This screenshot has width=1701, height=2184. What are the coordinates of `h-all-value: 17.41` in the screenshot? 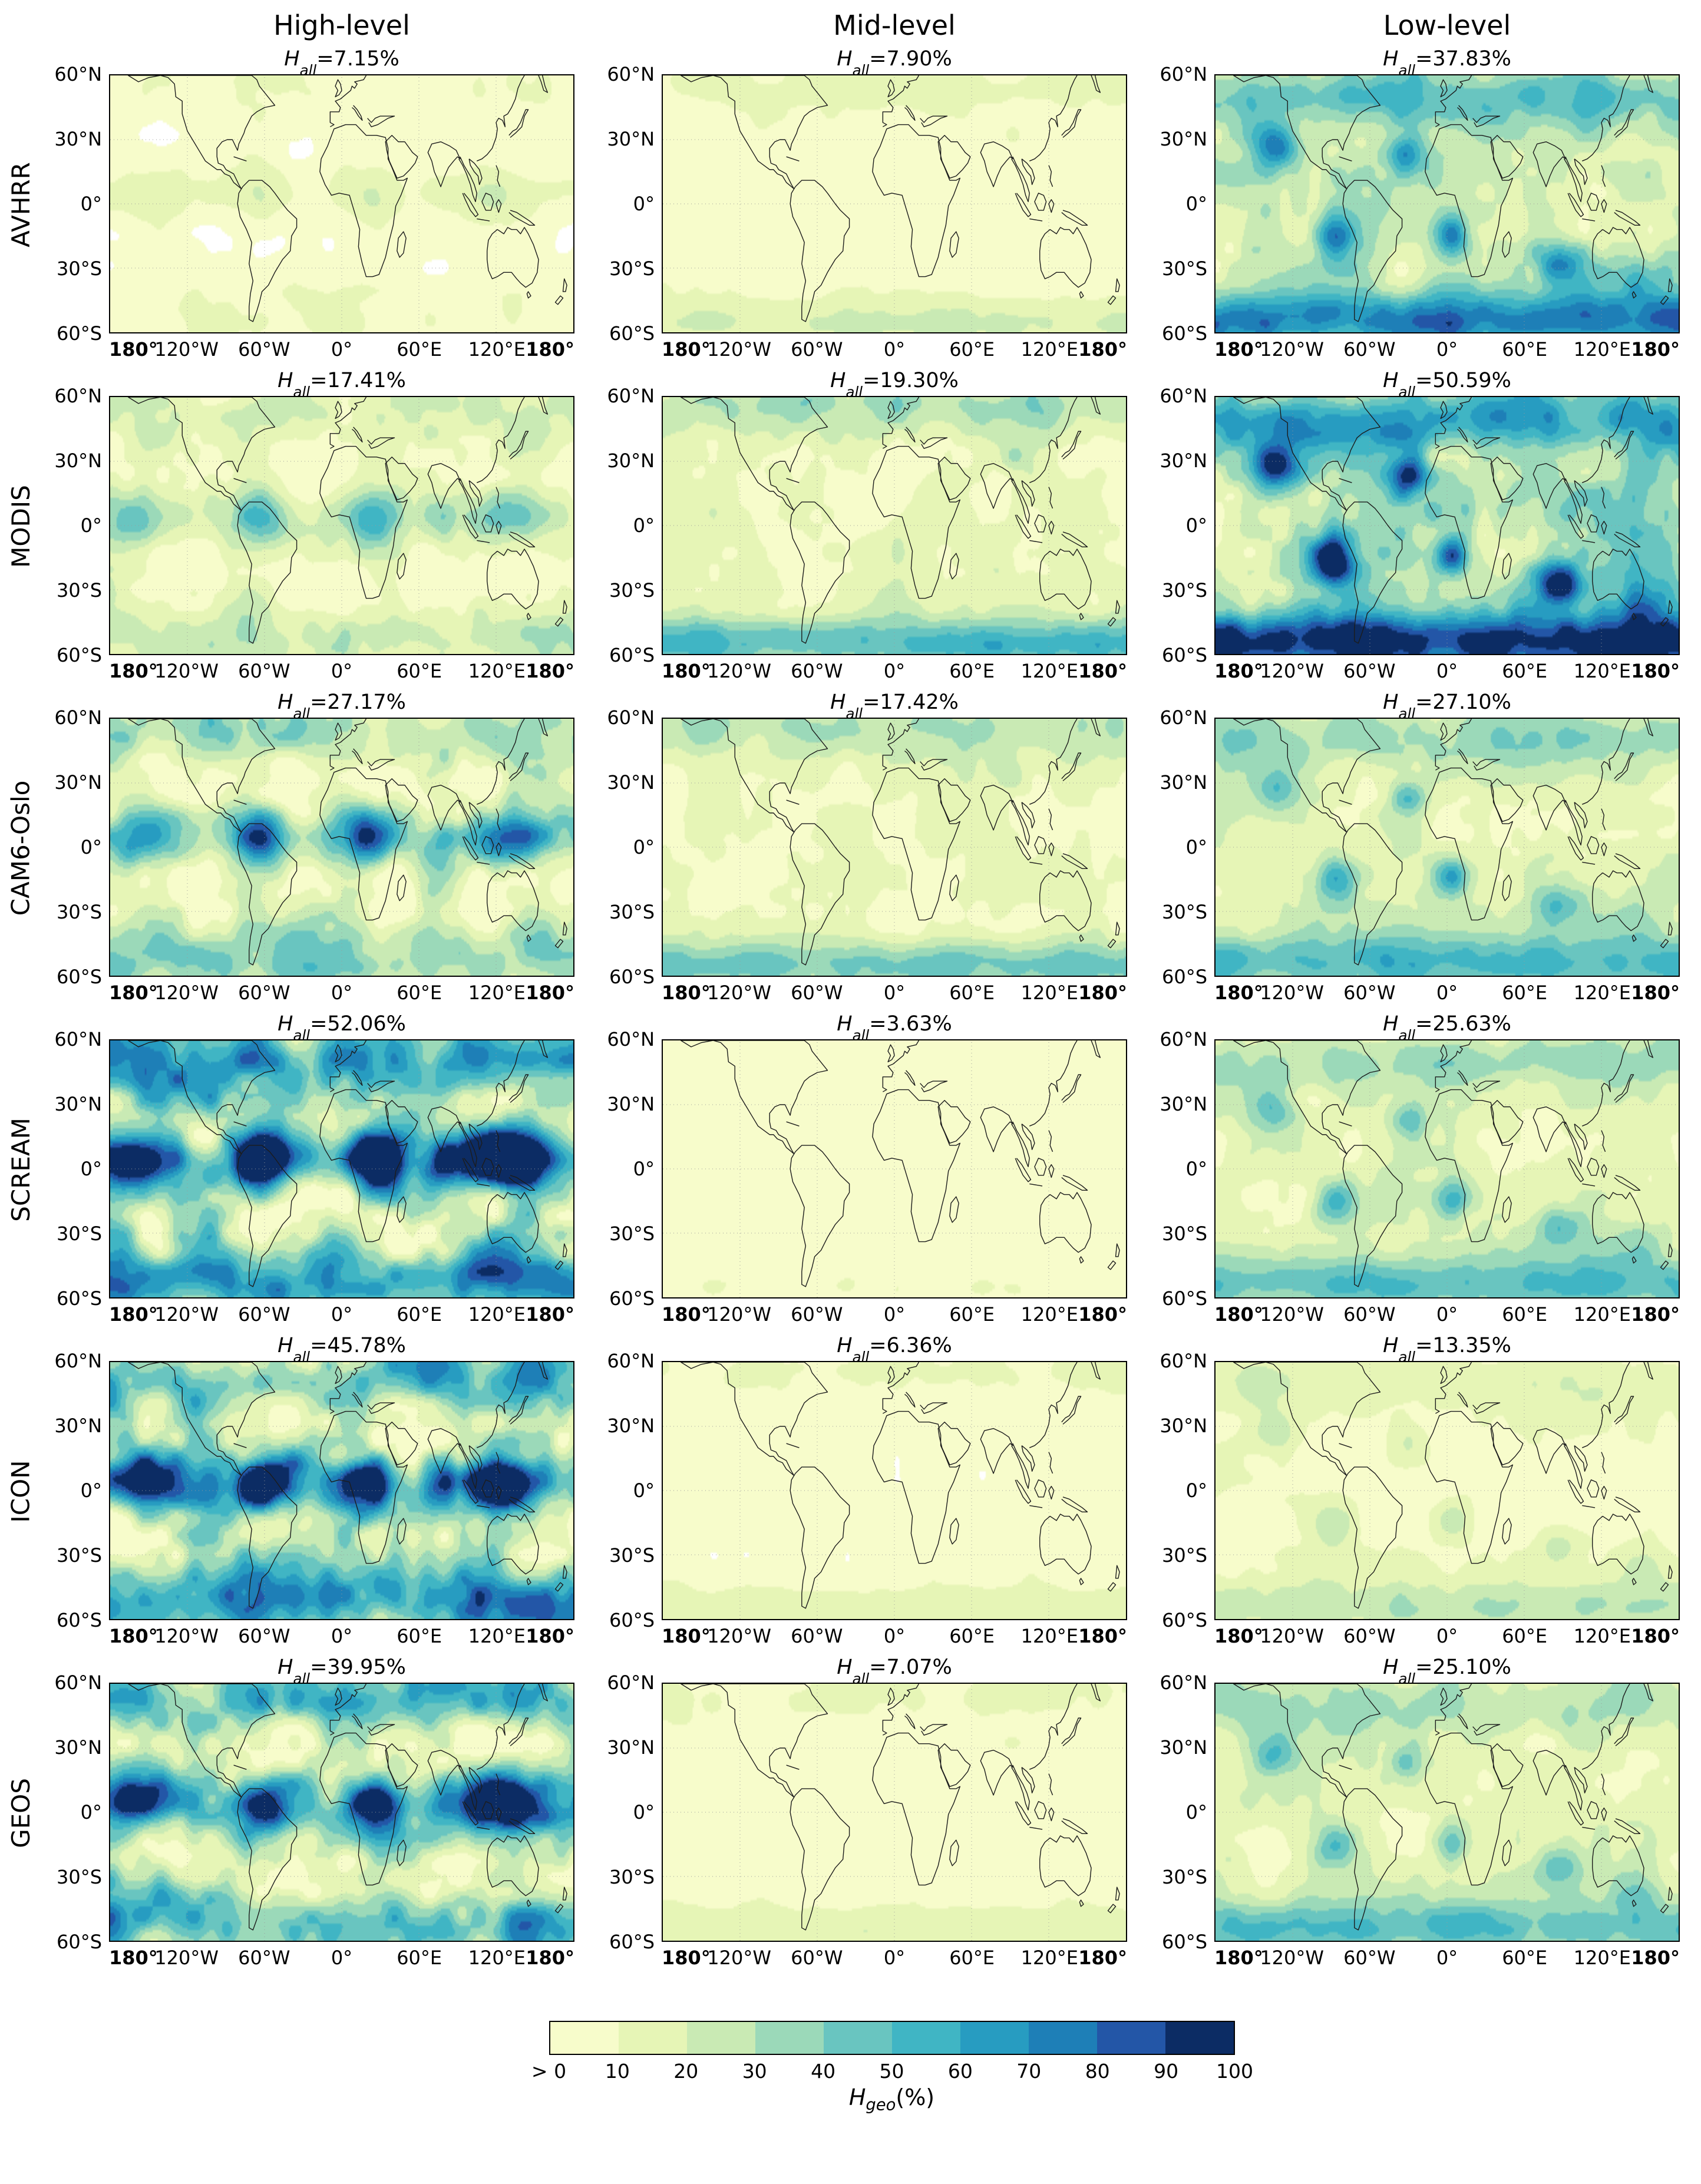 It's located at (357, 380).